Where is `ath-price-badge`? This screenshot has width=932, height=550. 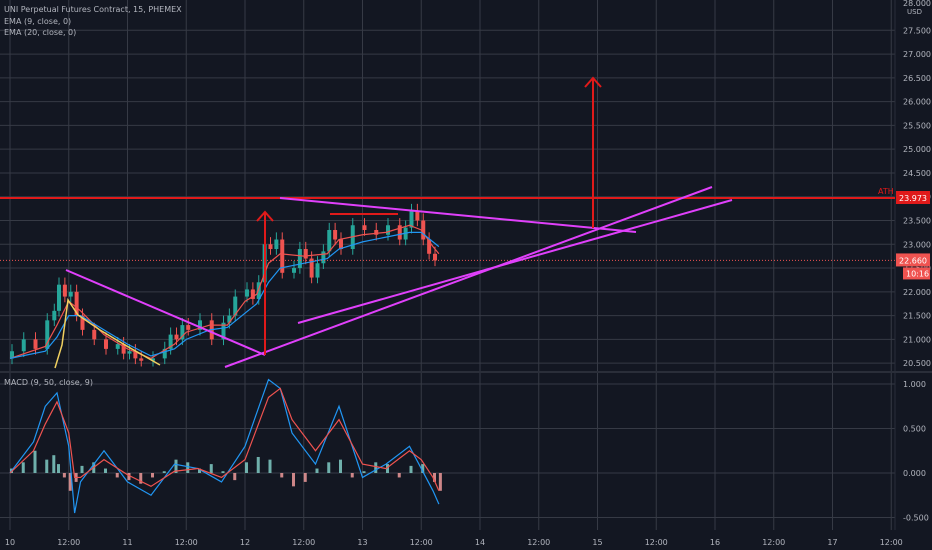 ath-price-badge is located at coordinates (913, 197).